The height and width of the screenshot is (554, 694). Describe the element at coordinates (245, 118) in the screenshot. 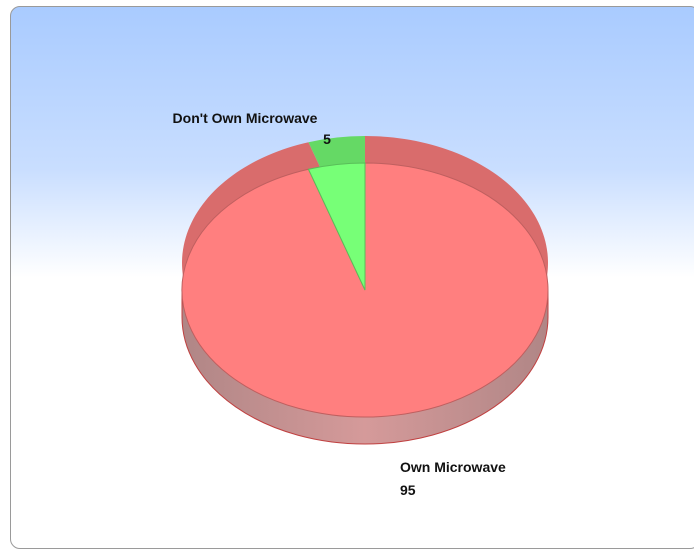

I see `label-dont-own-microwave: Don't Own Microwave` at that location.